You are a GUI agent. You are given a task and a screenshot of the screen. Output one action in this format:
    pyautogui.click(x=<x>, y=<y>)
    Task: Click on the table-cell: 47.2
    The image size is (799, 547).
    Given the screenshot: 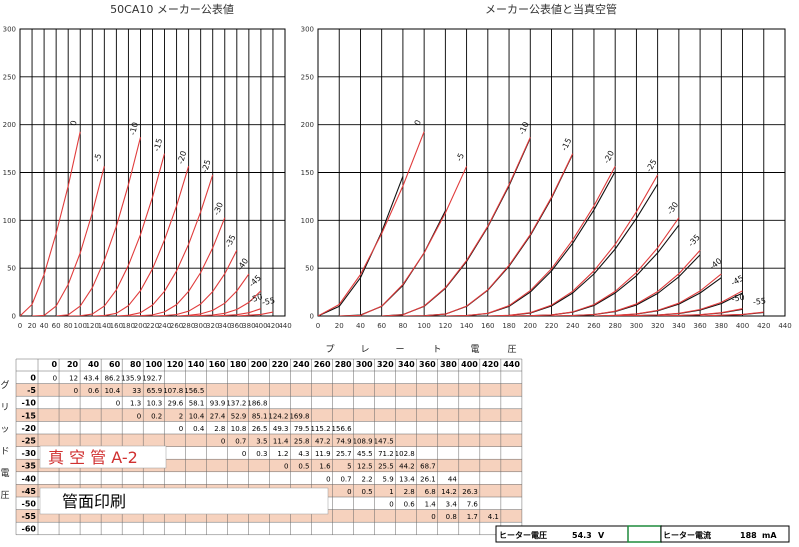 What is the action you would take?
    pyautogui.click(x=323, y=442)
    